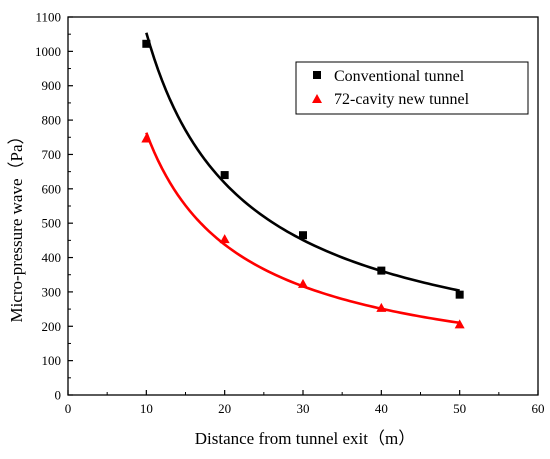 The image size is (550, 459). Describe the element at coordinates (16, 225) in the screenshot. I see `y-axis-label: Micro-pressure wave（Pa）` at that location.